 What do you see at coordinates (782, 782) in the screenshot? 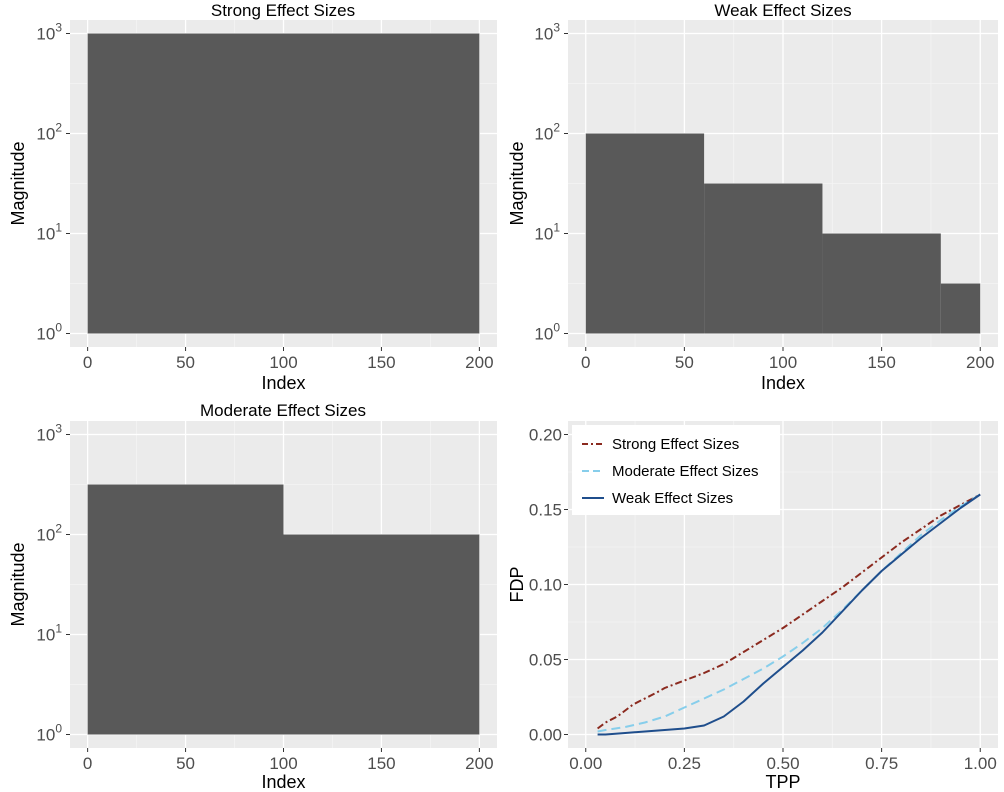
I see `x-axis-label: TPP` at bounding box center [782, 782].